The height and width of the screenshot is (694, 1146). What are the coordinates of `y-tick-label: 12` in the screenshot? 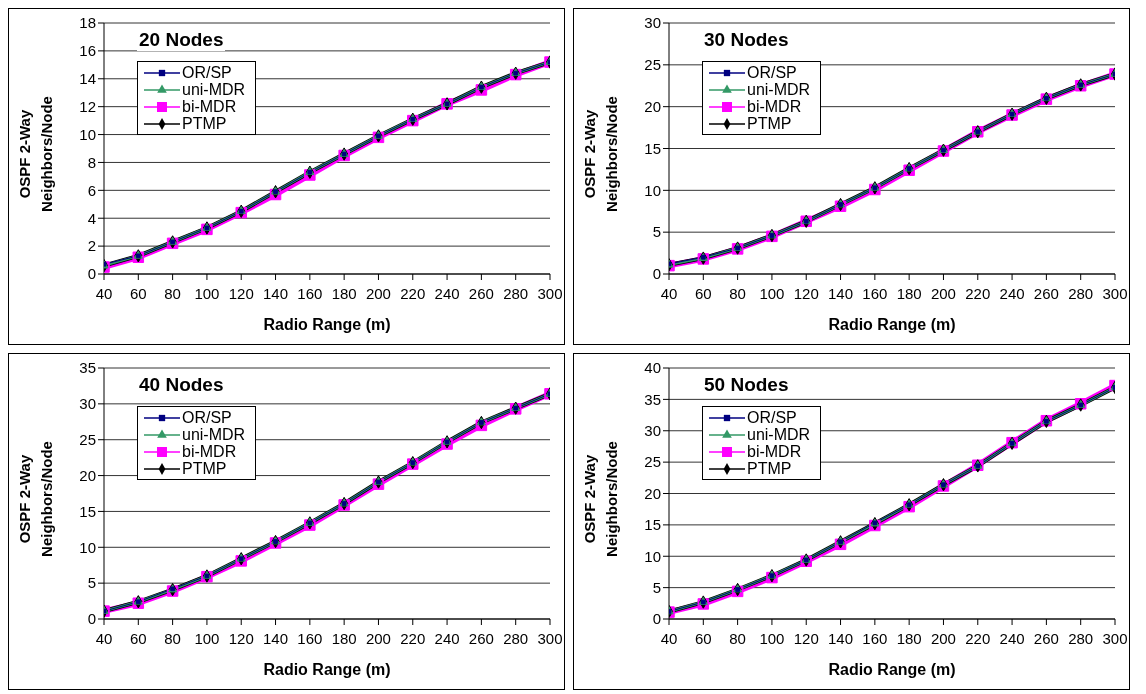 It's located at (87, 106).